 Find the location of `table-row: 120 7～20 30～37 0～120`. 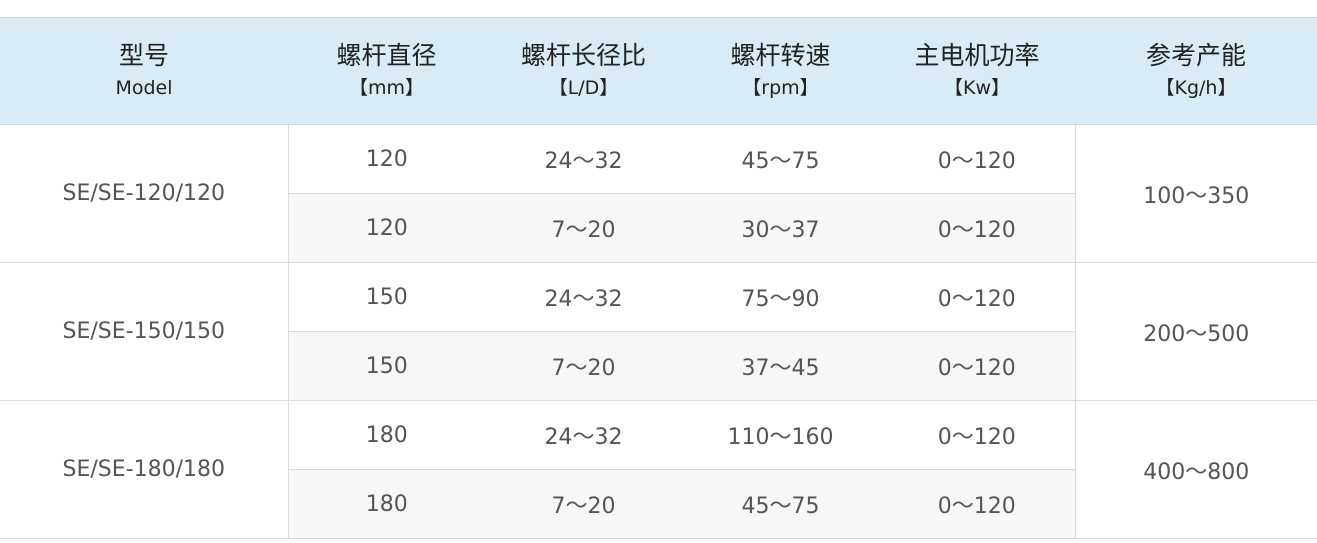

table-row: 120 7～20 30～37 0～120 is located at coordinates (658, 228).